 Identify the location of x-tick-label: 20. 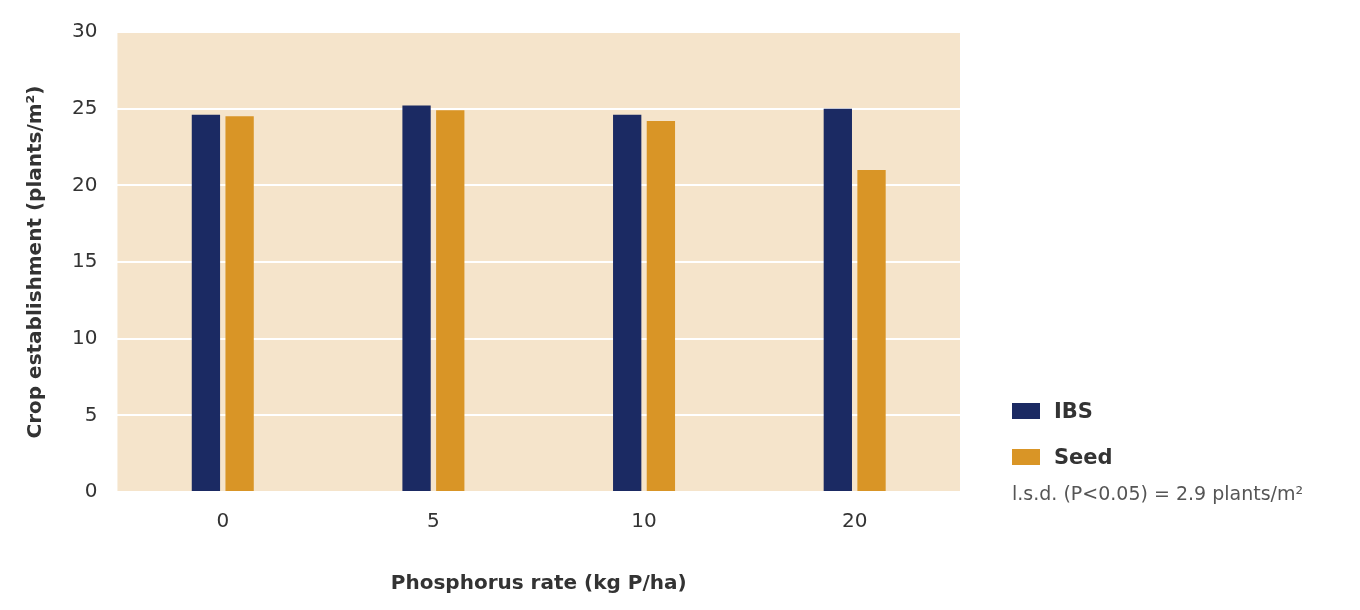
(854, 520).